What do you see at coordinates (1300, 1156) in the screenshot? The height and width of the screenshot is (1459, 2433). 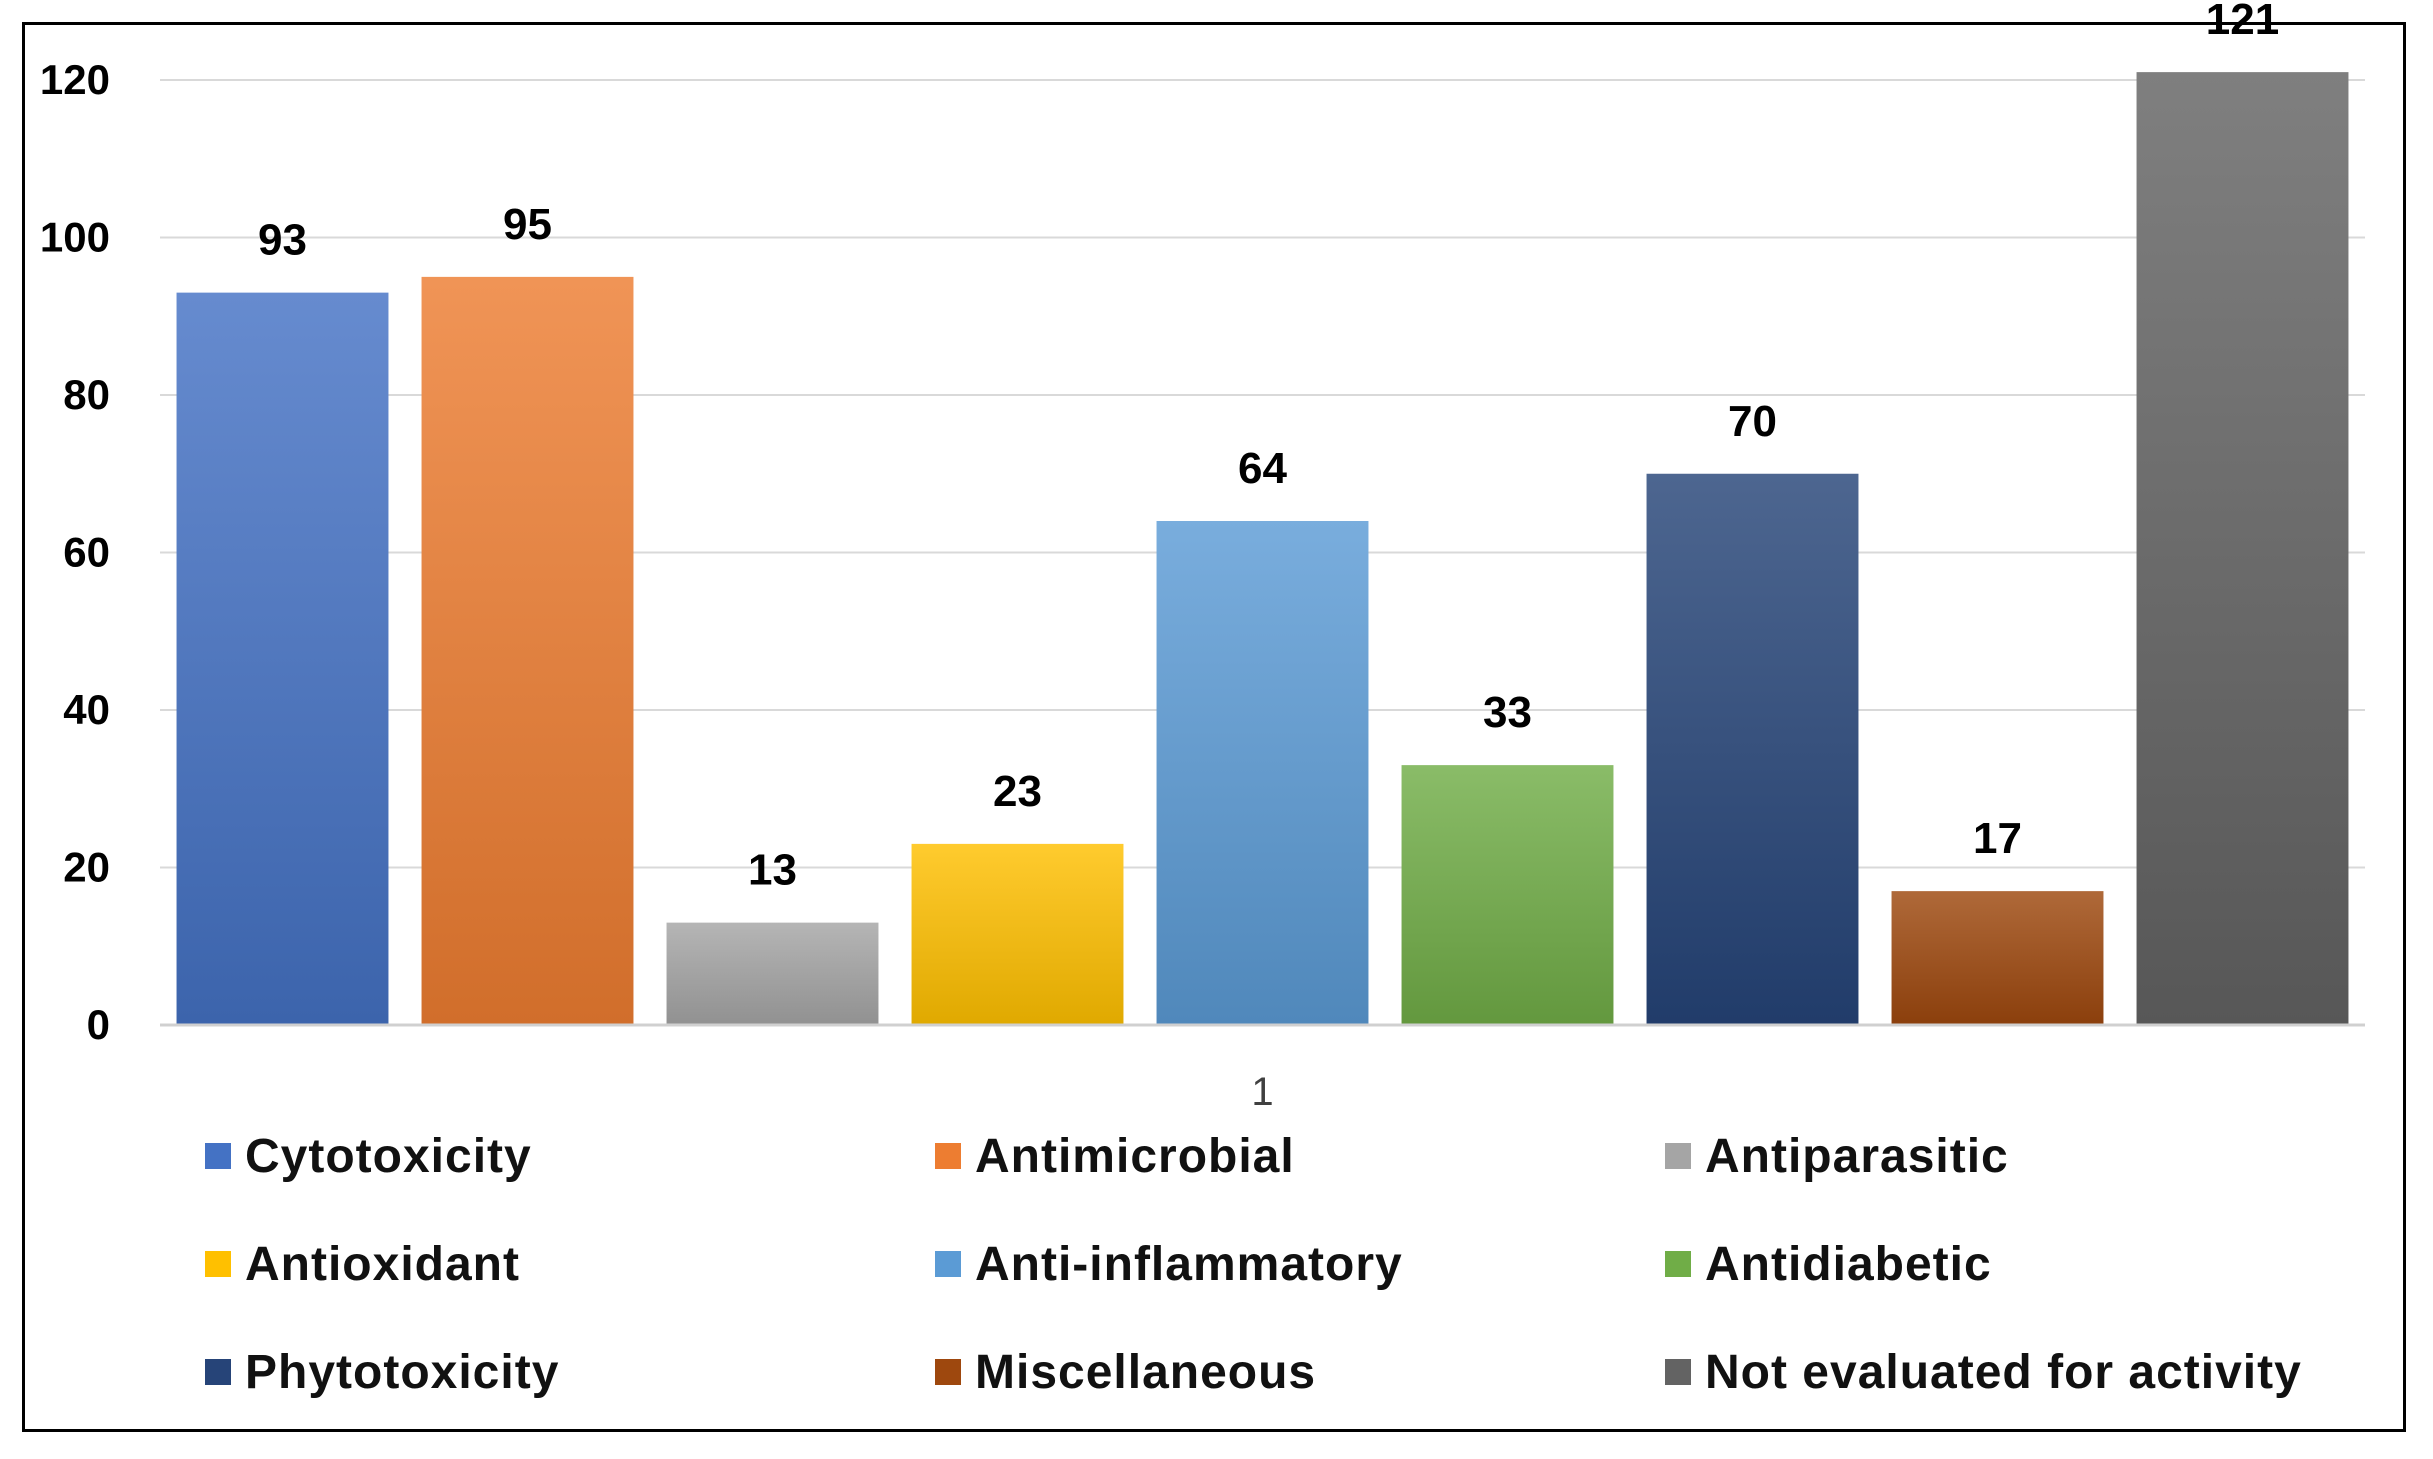 I see `legend-item: Antimicrobial` at bounding box center [1300, 1156].